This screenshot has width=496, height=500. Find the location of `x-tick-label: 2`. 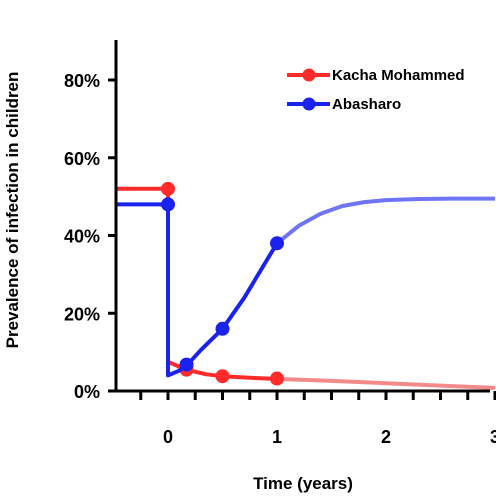

x-tick-label: 2 is located at coordinates (386, 437).